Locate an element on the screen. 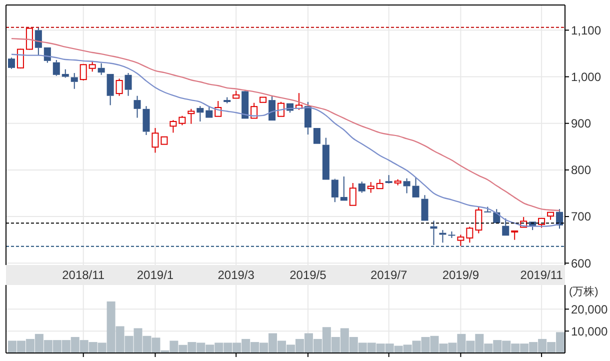  y-tick-label: 900 is located at coordinates (581, 123).